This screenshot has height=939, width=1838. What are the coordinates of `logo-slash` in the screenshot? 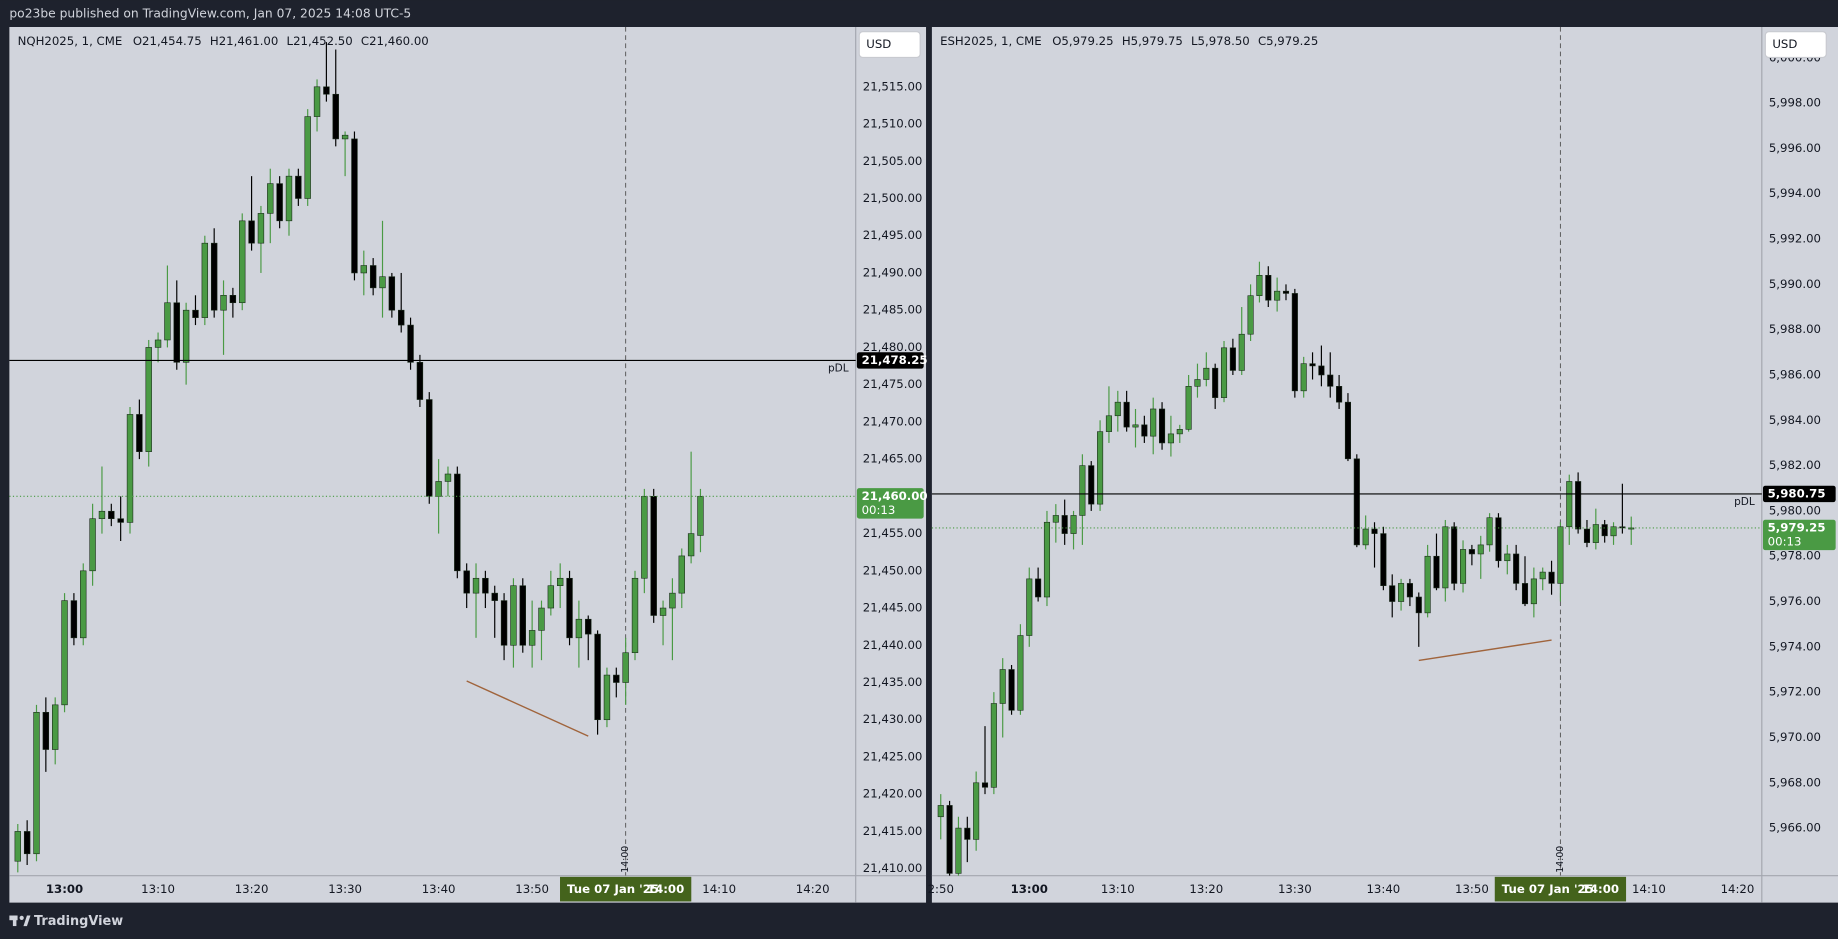 It's located at (27, 921).